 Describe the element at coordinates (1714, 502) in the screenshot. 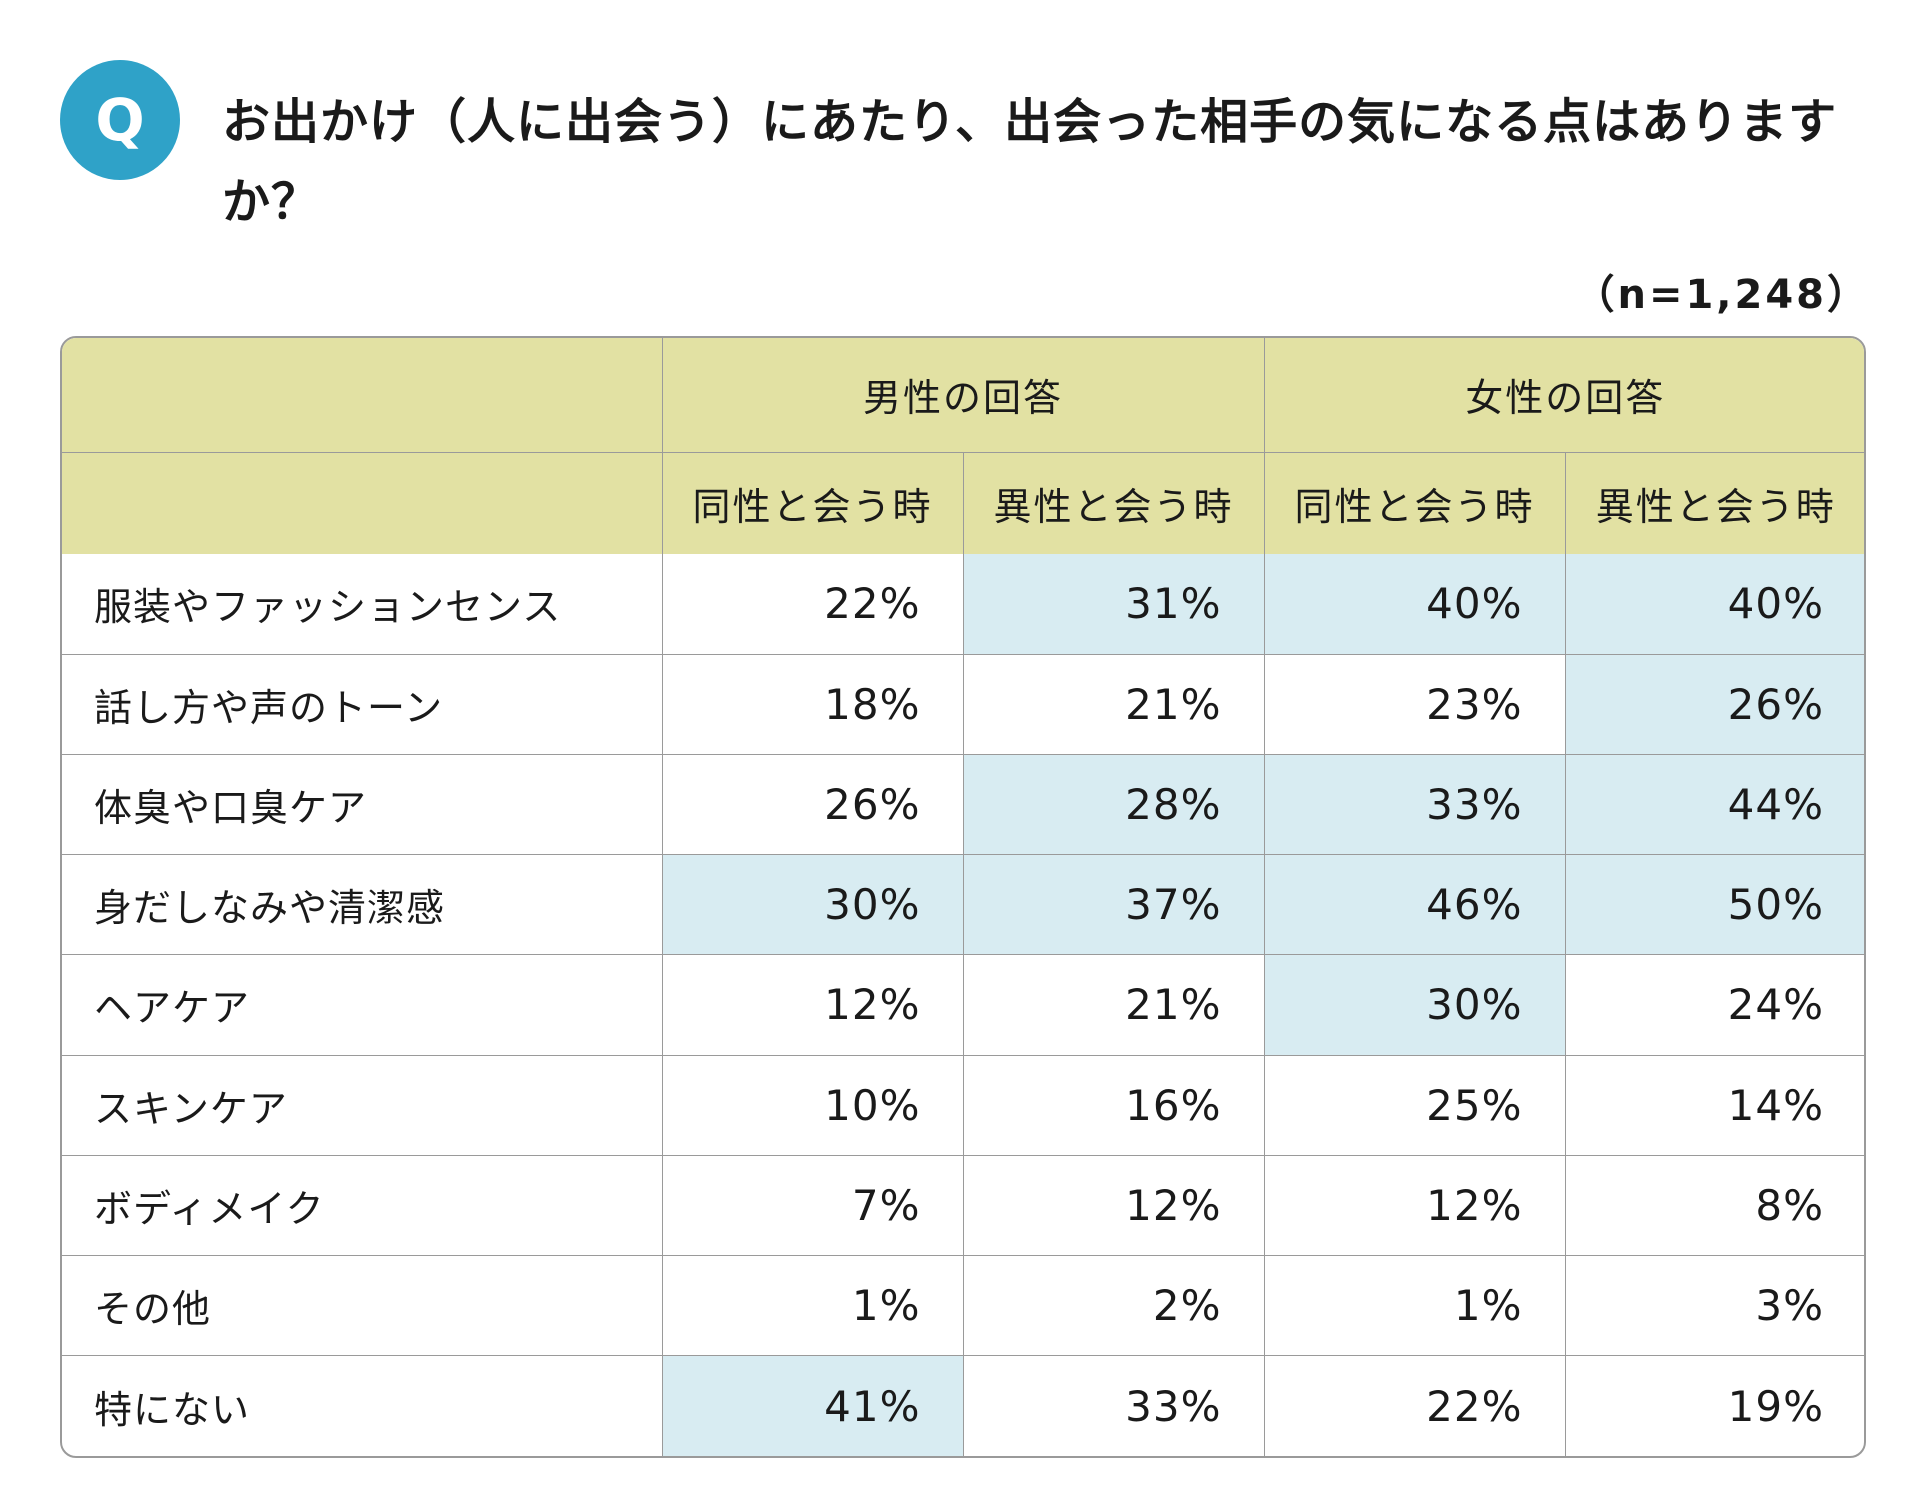

I see `header-col-female-opposite: 異性と会う時` at that location.